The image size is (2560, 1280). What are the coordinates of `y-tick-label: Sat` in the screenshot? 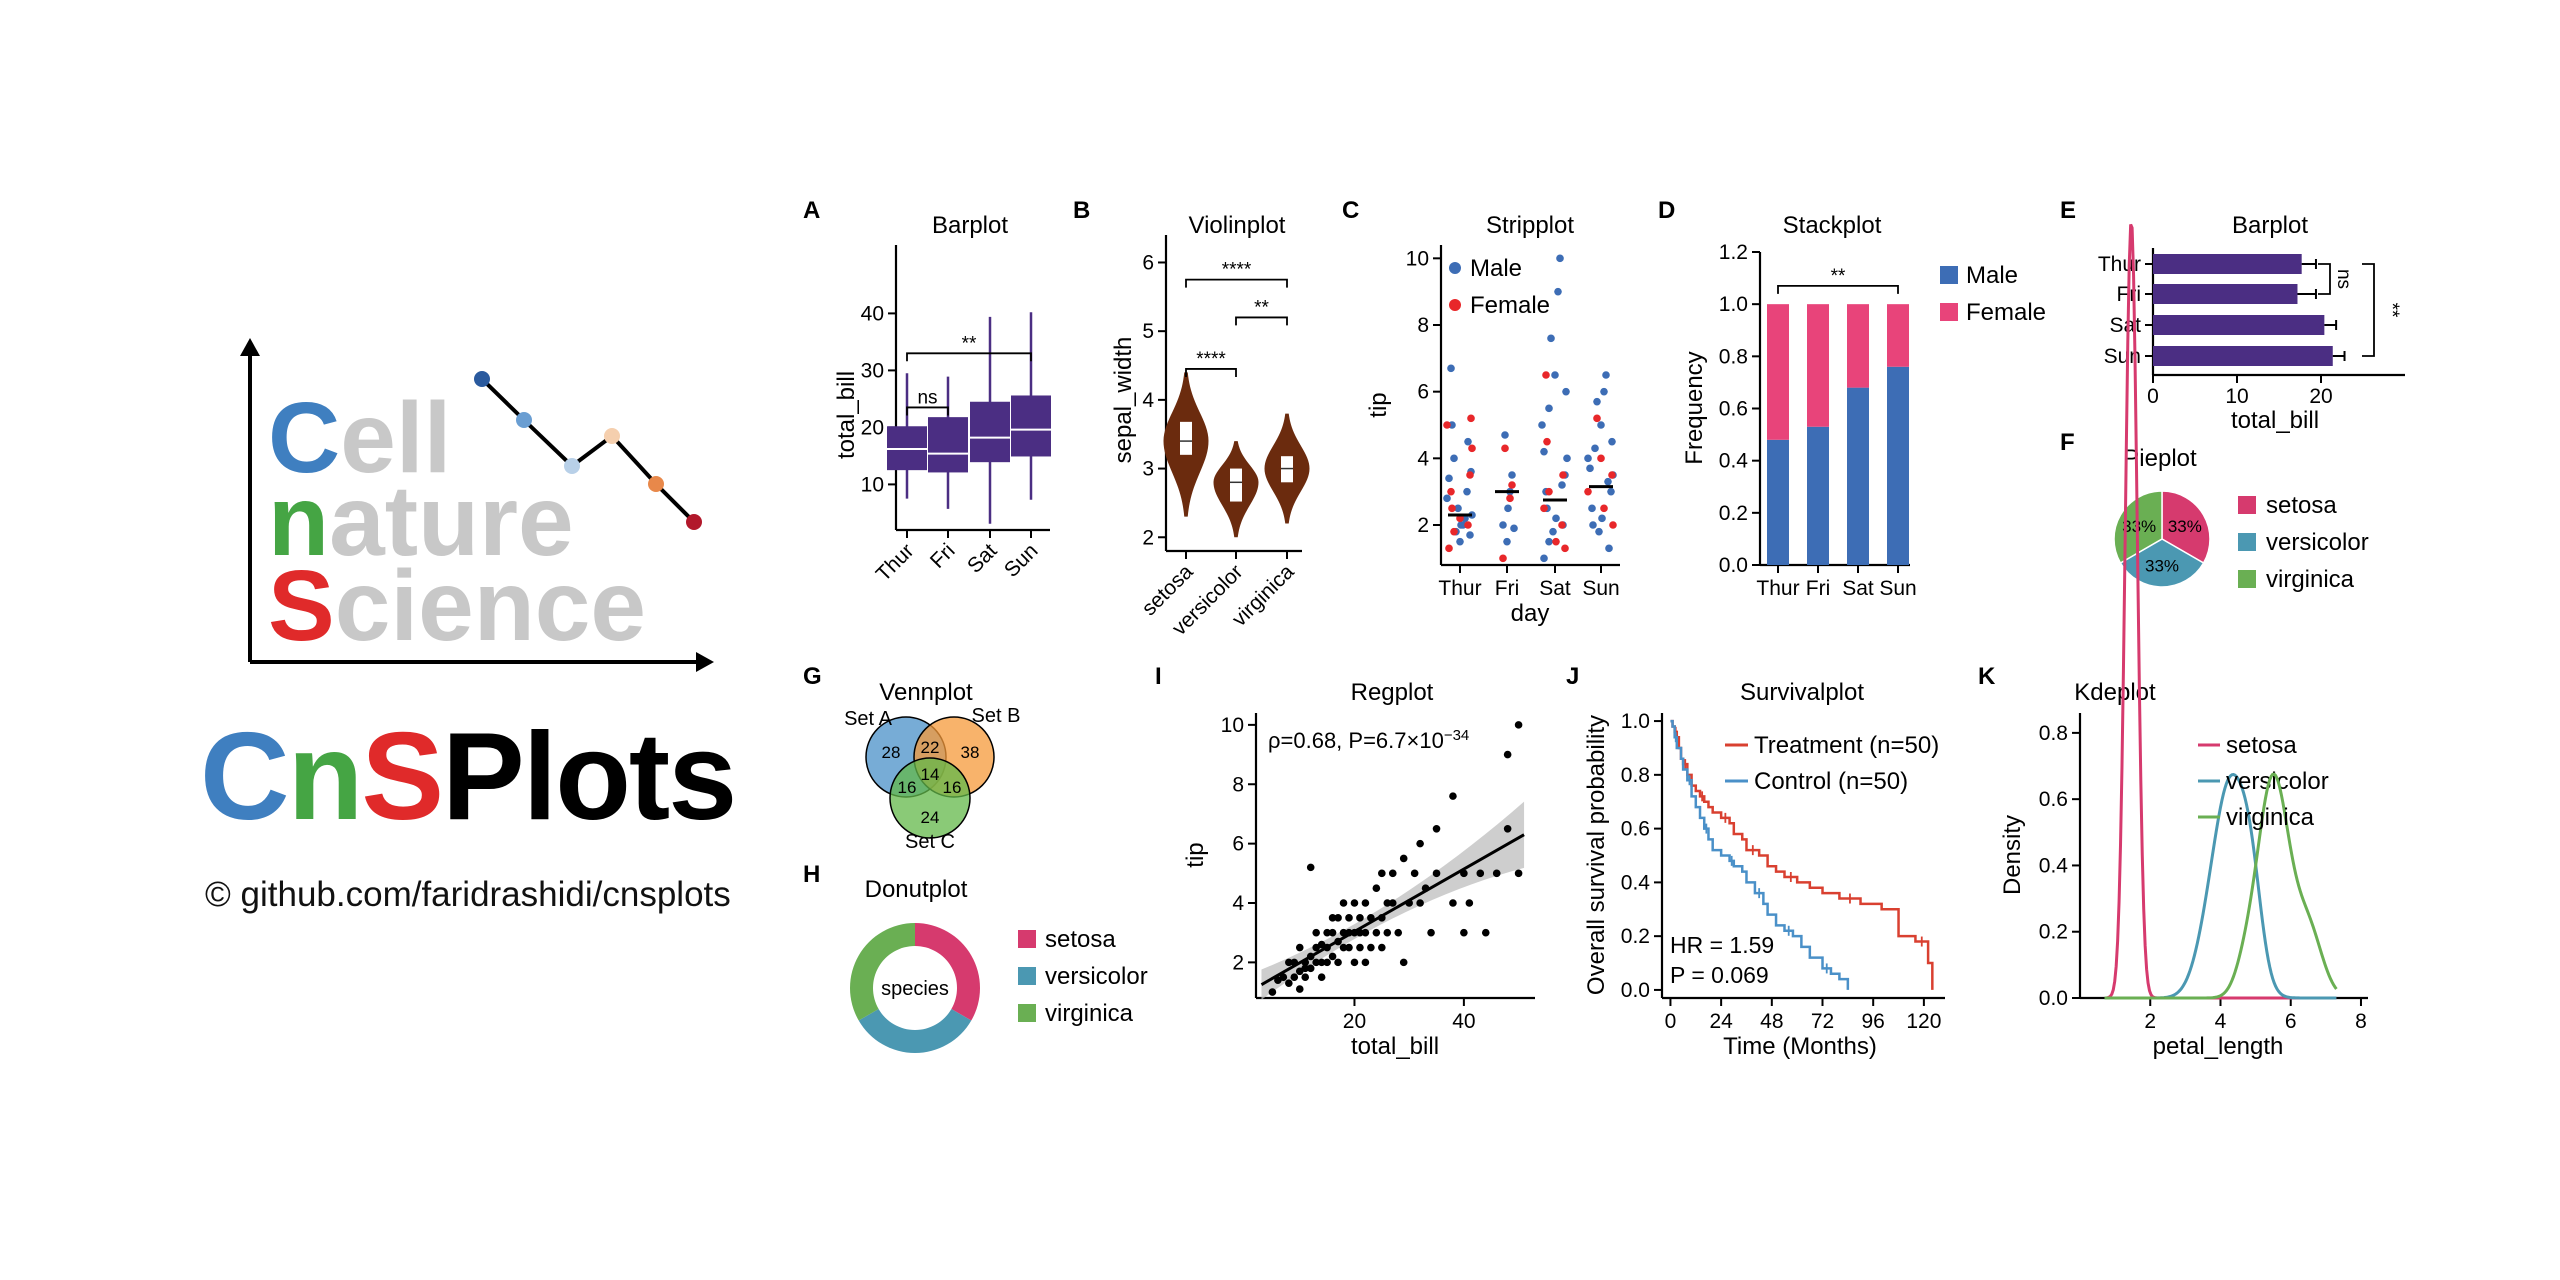 It's located at (2125, 325).